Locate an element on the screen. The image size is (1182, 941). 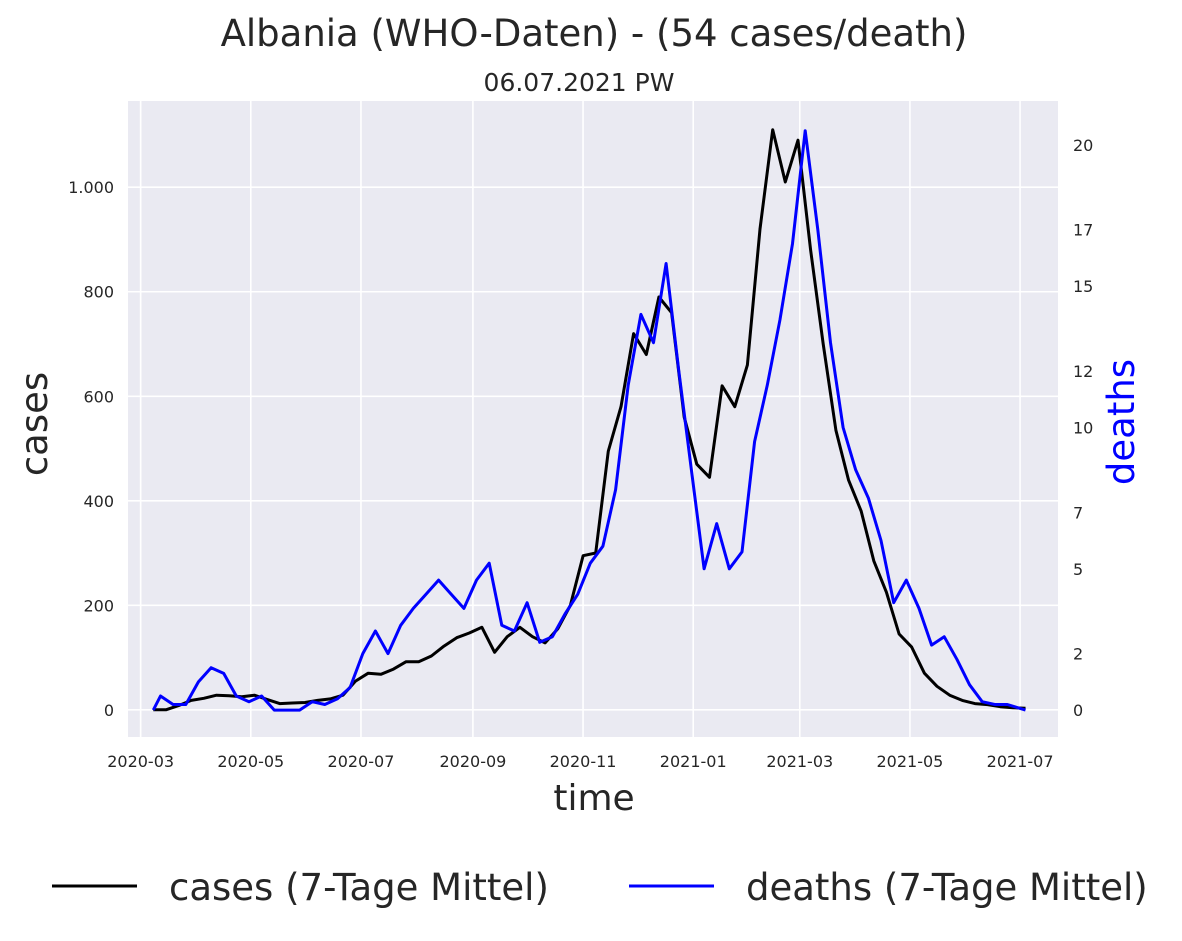
y-right-tick-label: 7 is located at coordinates (1078, 512).